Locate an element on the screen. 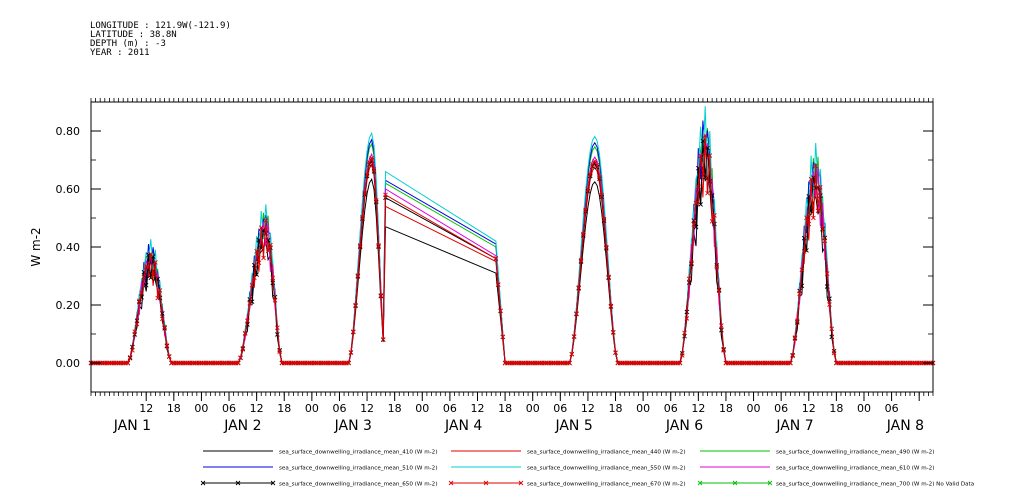  year-label: YEAR : 2011 is located at coordinates (120, 53).